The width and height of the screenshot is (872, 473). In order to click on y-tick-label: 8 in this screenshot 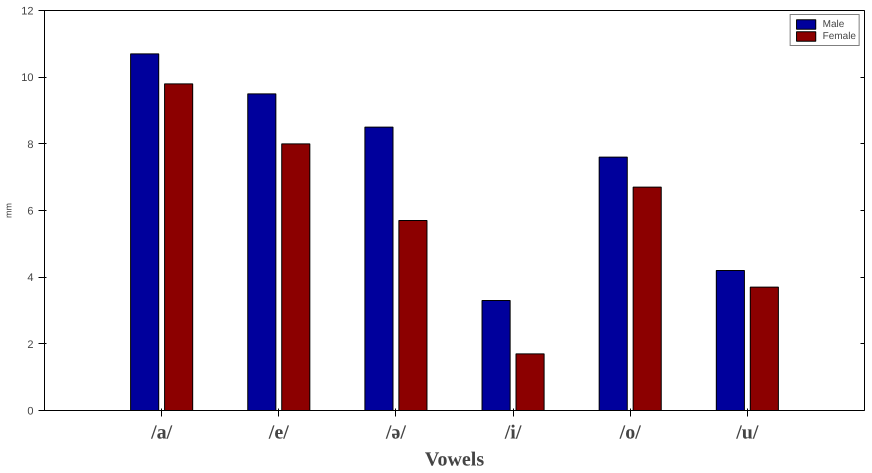, I will do `click(30, 144)`.